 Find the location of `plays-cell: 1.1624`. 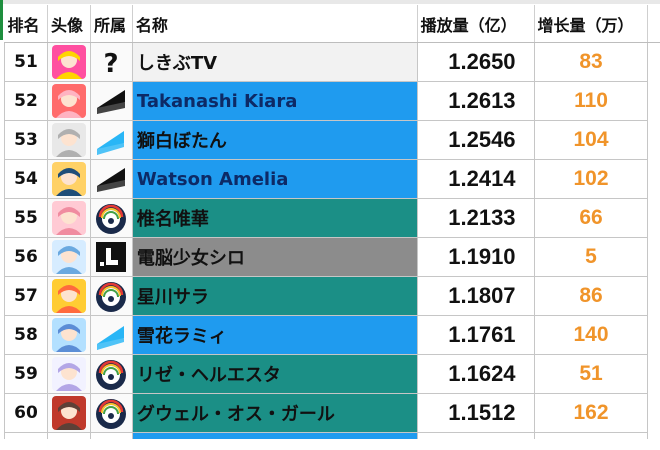

plays-cell: 1.1624 is located at coordinates (475, 374).